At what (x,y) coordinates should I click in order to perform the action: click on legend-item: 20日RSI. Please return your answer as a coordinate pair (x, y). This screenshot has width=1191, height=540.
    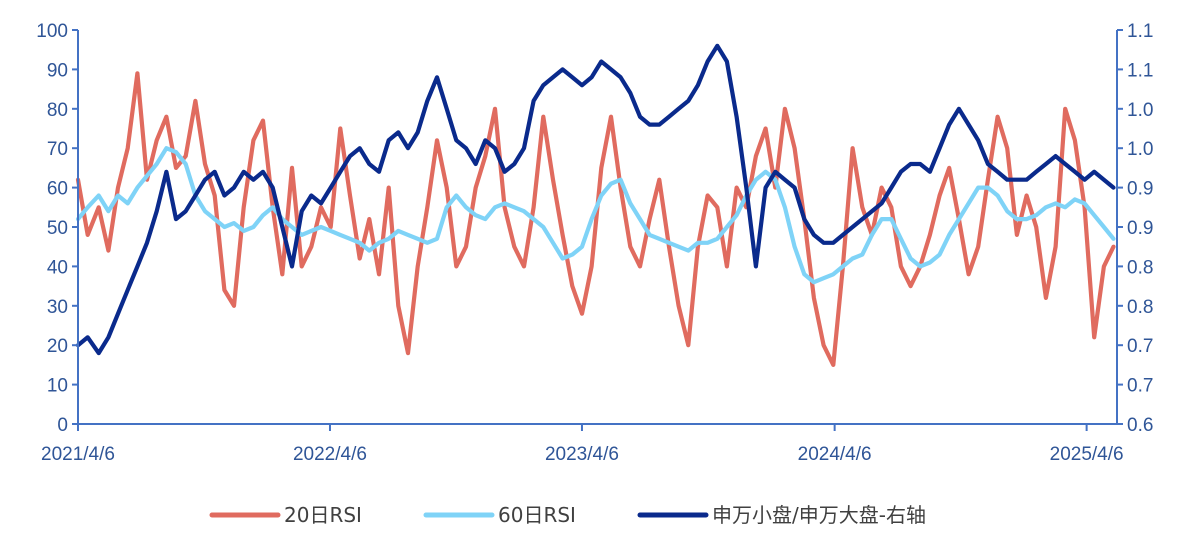
    Looking at the image, I should click on (285, 515).